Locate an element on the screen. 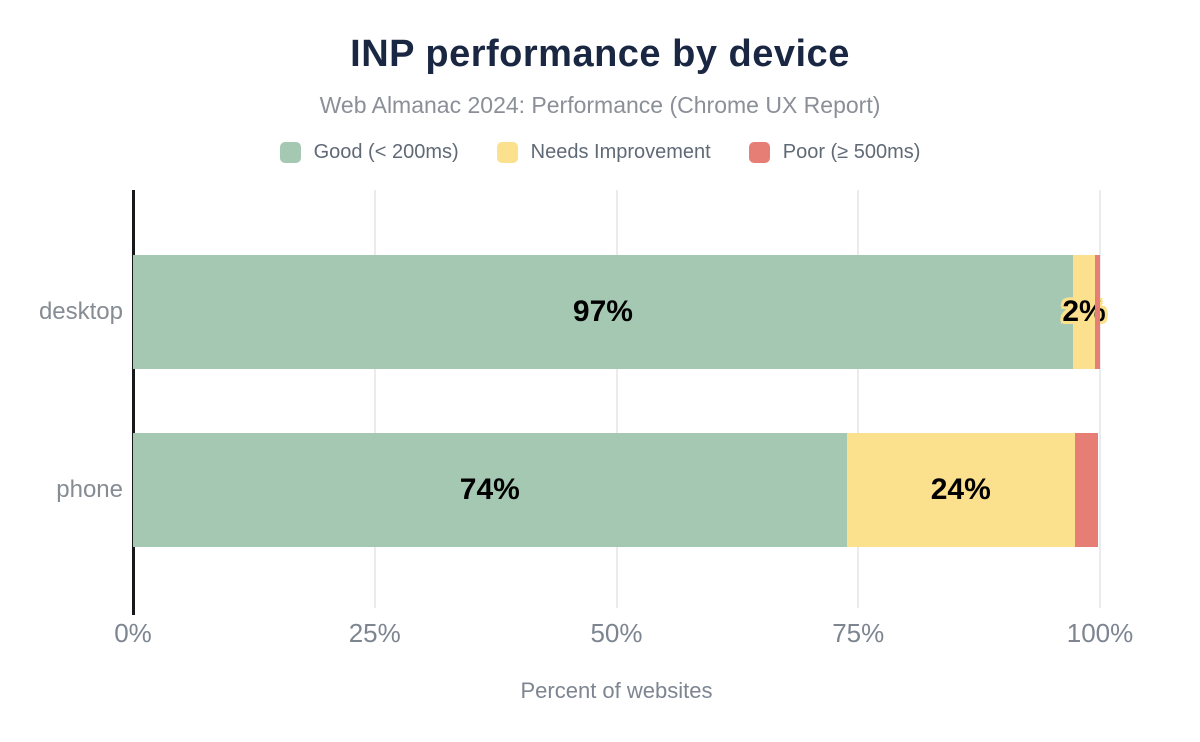 Image resolution: width=1200 pixels, height=742 pixels. bar-value-label: 97% is located at coordinates (602, 311).